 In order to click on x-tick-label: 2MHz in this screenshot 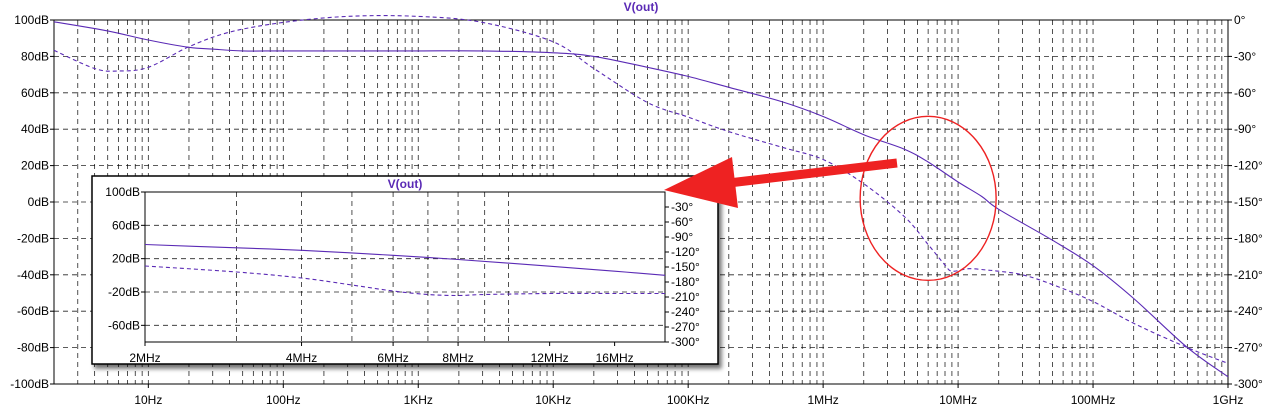, I will do `click(144, 358)`.